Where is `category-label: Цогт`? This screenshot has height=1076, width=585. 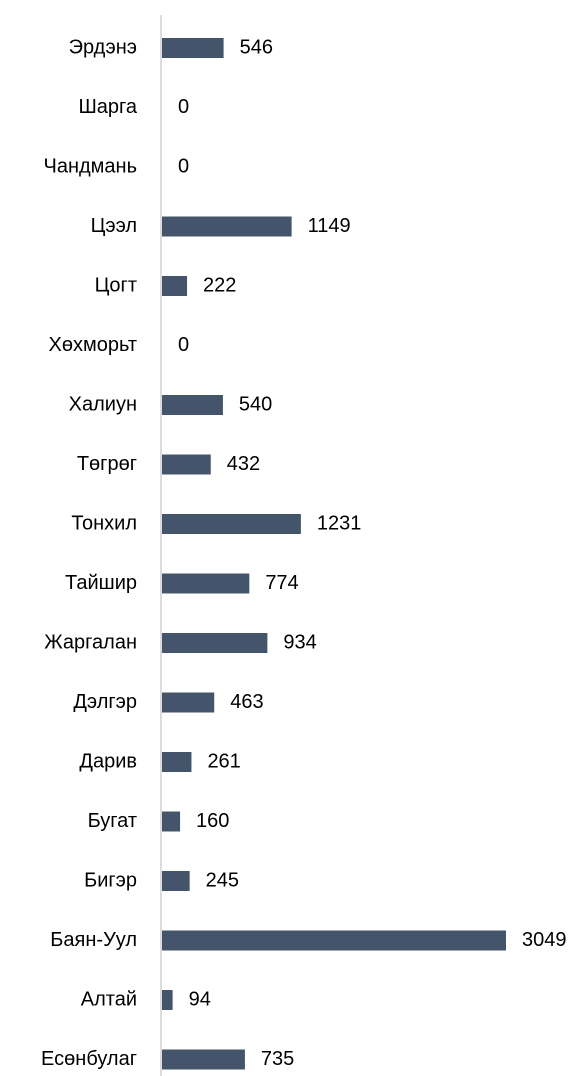
category-label: Цогт is located at coordinates (116, 285).